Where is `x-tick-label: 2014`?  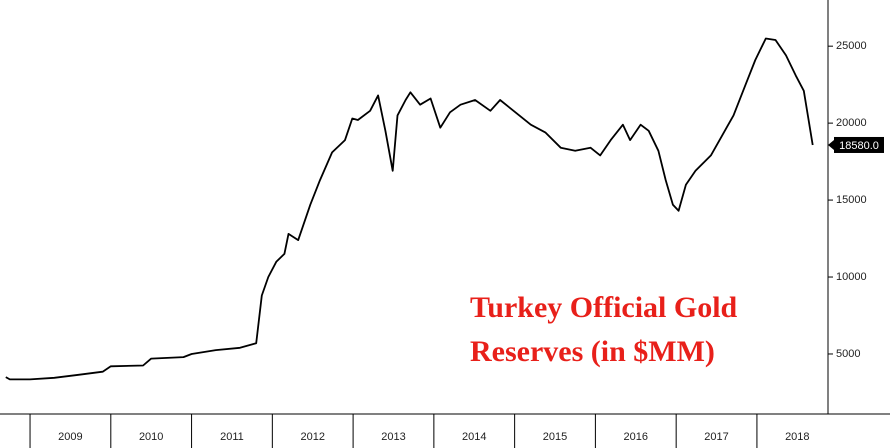
x-tick-label: 2014 is located at coordinates (474, 437).